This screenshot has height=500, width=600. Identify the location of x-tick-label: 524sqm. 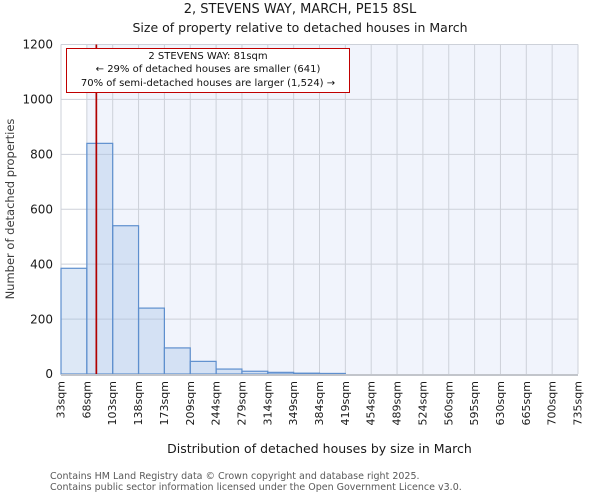
(422, 403).